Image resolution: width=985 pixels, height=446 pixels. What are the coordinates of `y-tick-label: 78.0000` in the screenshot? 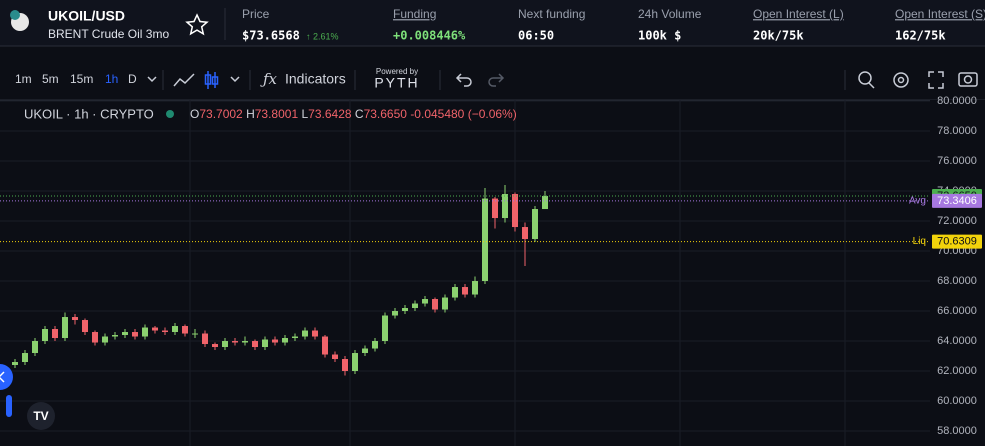 It's located at (957, 131).